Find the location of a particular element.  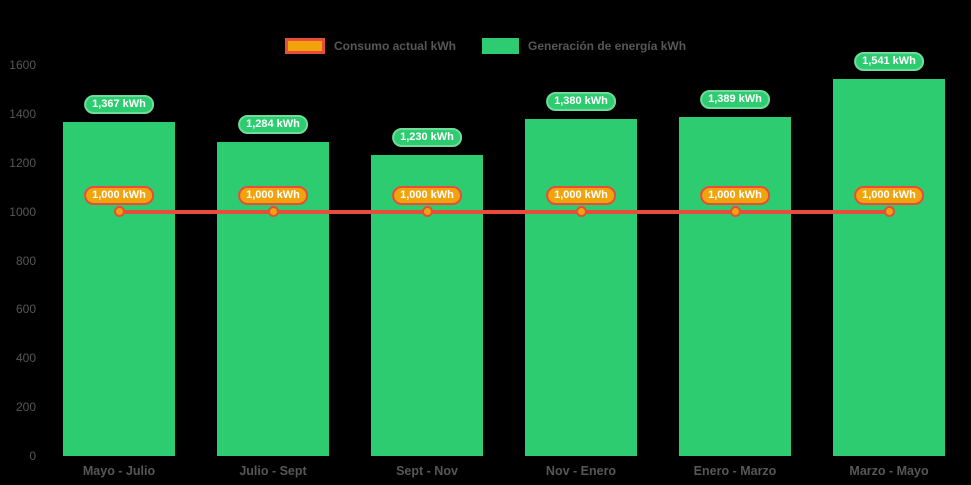

legend-label-generacion: Generación de energía kWh is located at coordinates (607, 46).